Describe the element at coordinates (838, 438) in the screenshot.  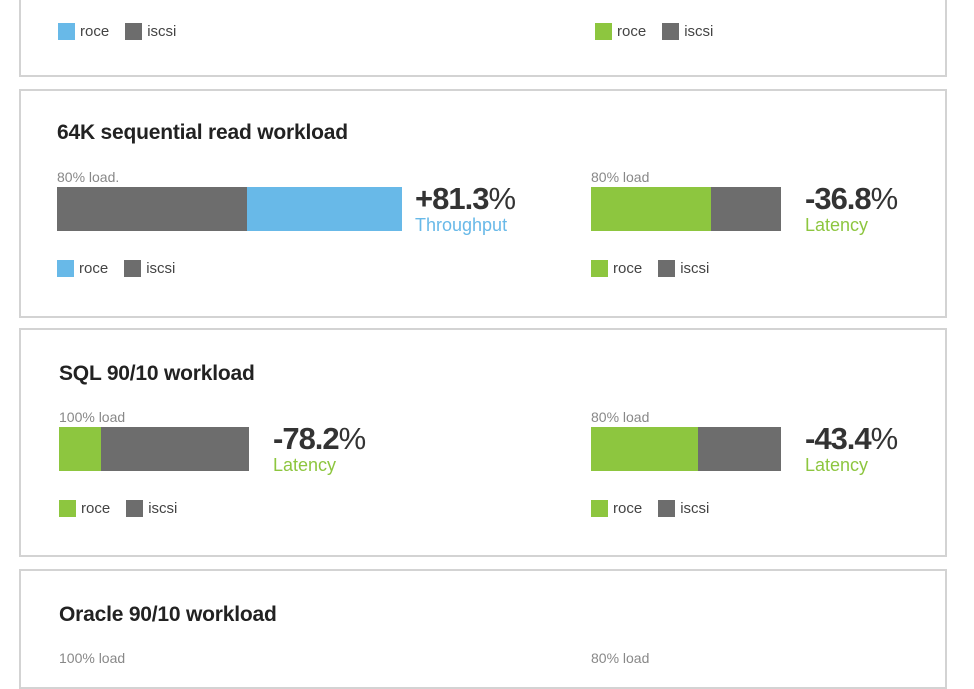
I see `percent-value: -43.4` at that location.